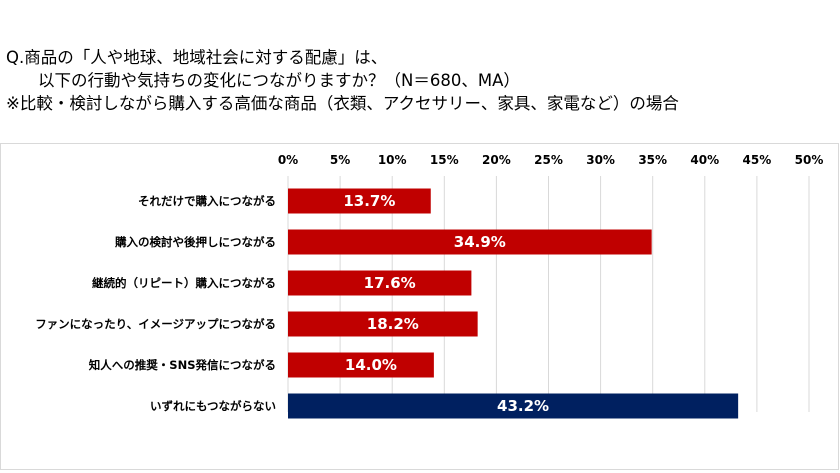 The image size is (840, 473). I want to click on data-label: 34.9%, so click(480, 242).